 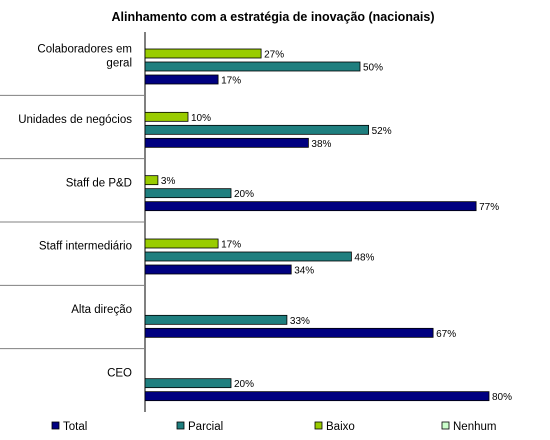 What do you see at coordinates (373, 68) in the screenshot?
I see `data-label-parcial-colaboradores-em-geral: 50%` at bounding box center [373, 68].